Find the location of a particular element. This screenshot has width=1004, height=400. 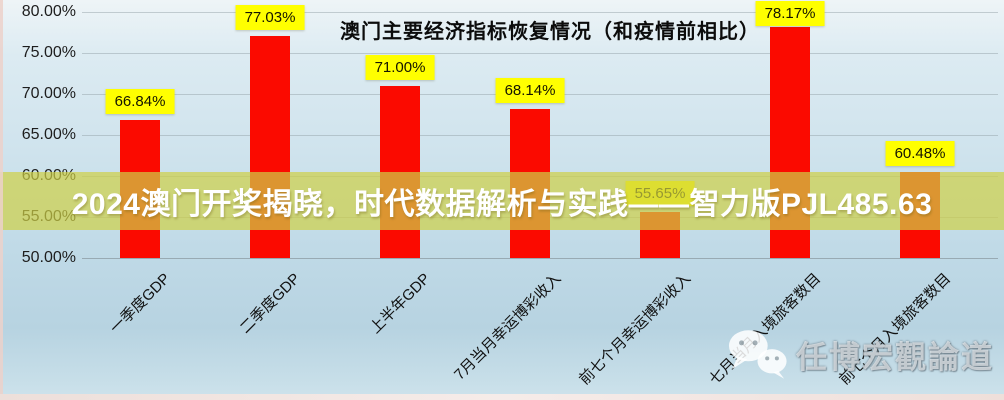

x-tick-label: 一季度GDP is located at coordinates (141, 303).